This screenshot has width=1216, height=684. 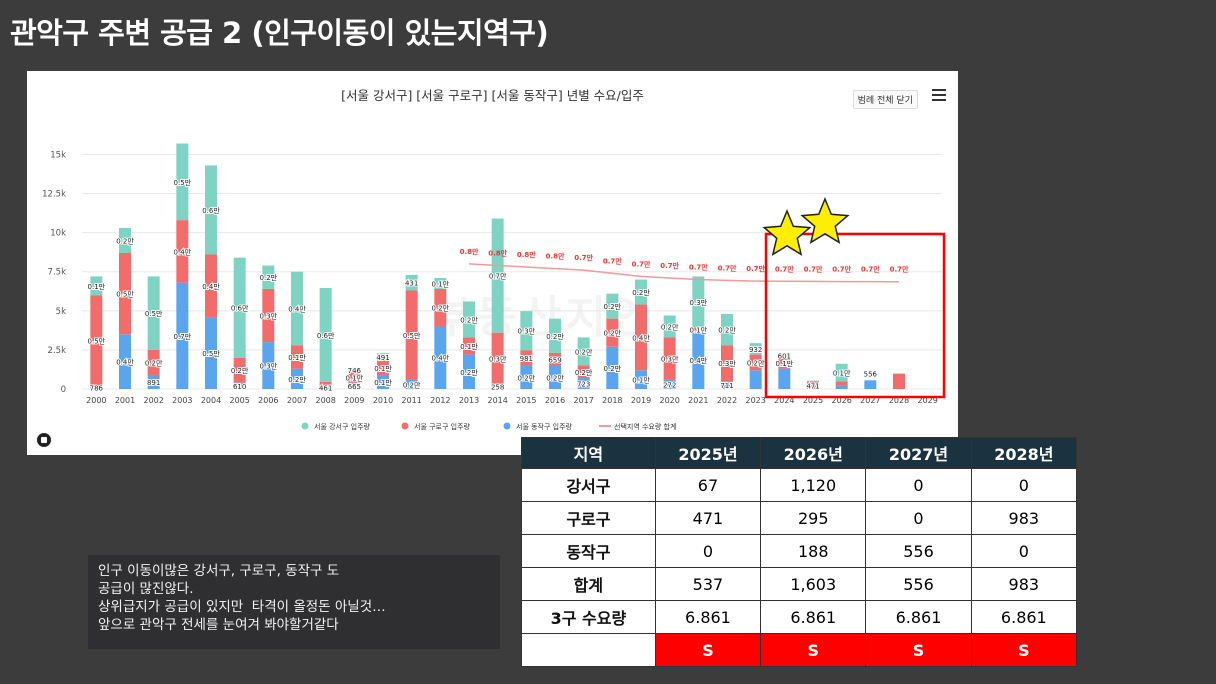 What do you see at coordinates (497, 388) in the screenshot?
I see `bar-data-label: 258` at bounding box center [497, 388].